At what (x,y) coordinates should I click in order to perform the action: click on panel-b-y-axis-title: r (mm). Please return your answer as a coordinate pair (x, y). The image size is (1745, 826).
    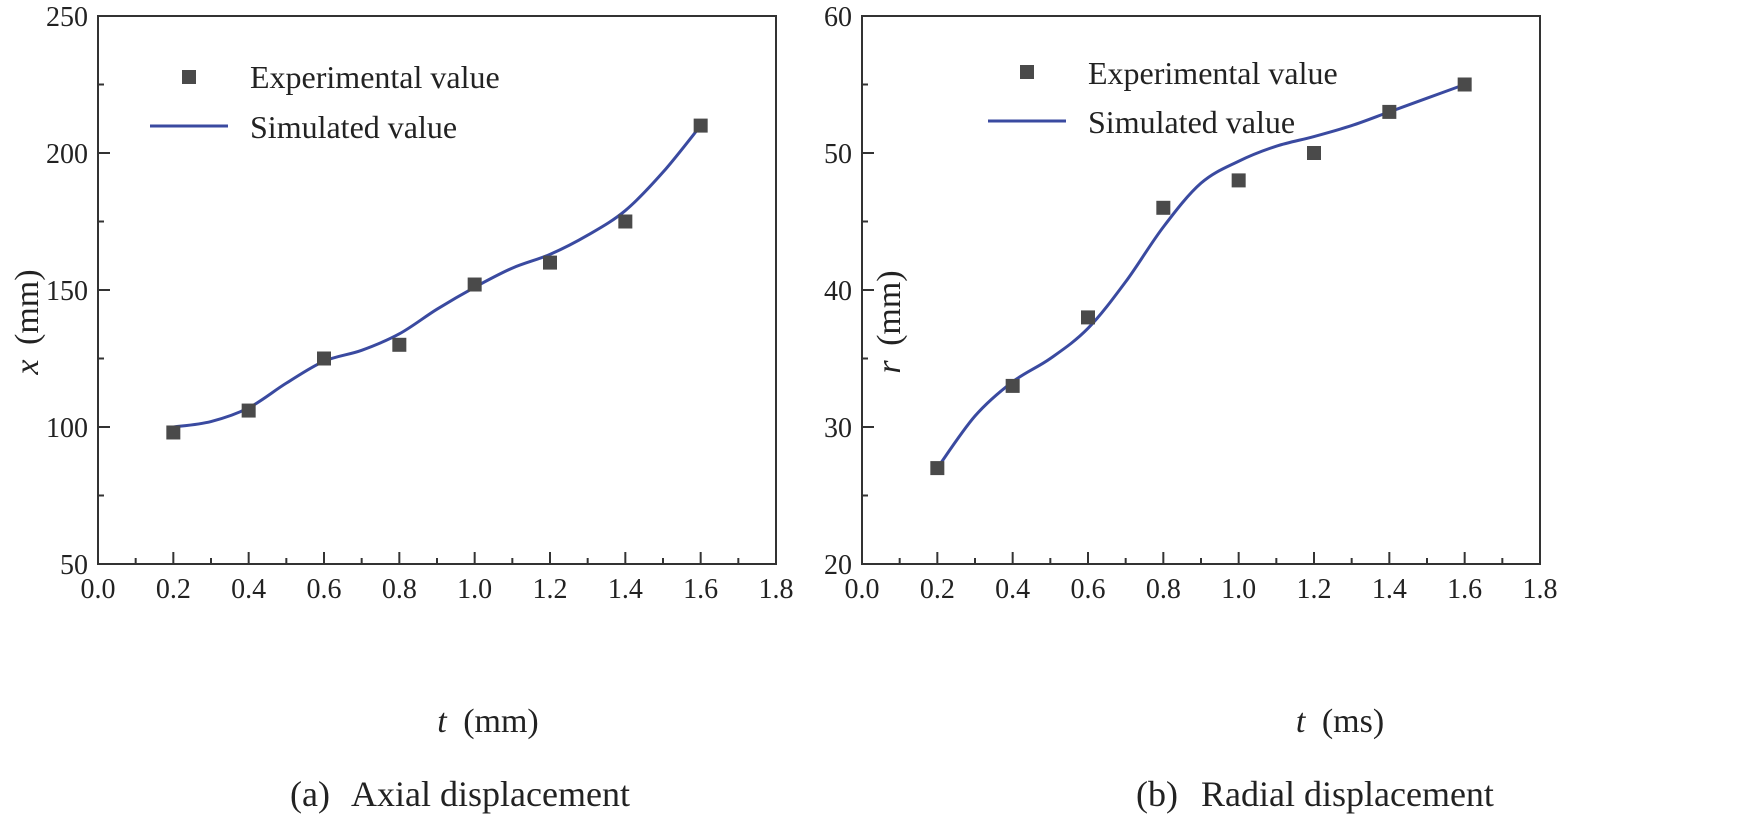
    Looking at the image, I should click on (889, 321).